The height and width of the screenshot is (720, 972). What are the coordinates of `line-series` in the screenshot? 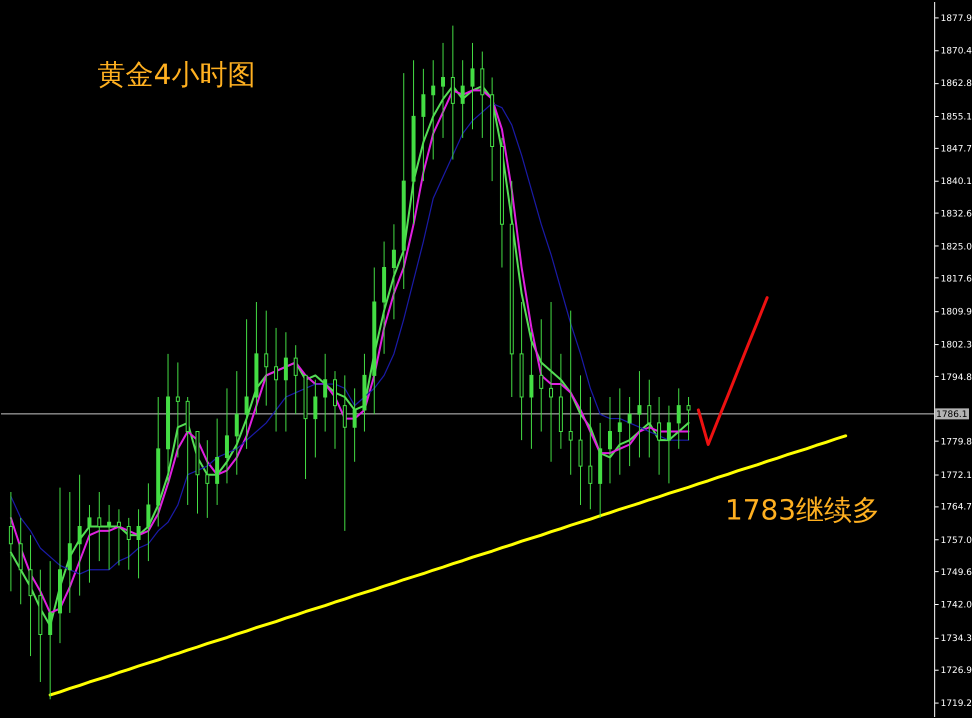 It's located at (732, 371).